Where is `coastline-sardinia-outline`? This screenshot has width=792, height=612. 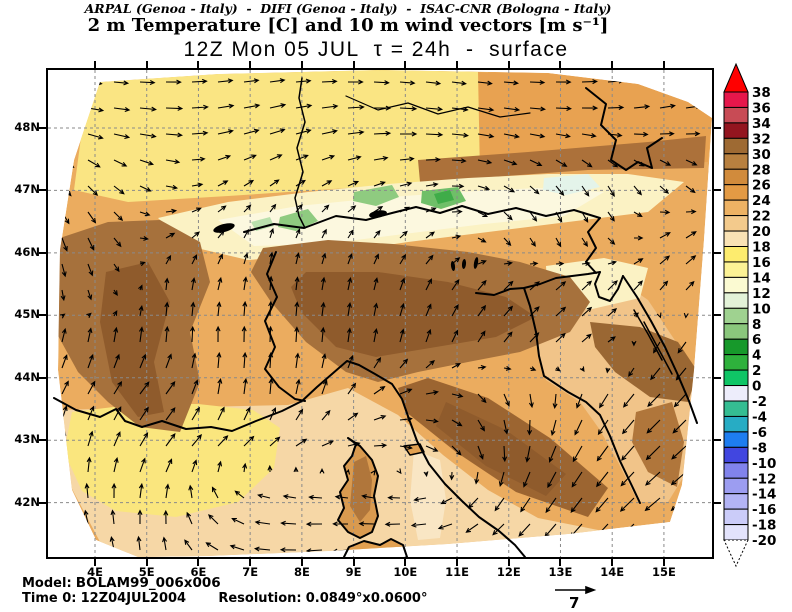
coastline-sardinia-outline is located at coordinates (375, 548).